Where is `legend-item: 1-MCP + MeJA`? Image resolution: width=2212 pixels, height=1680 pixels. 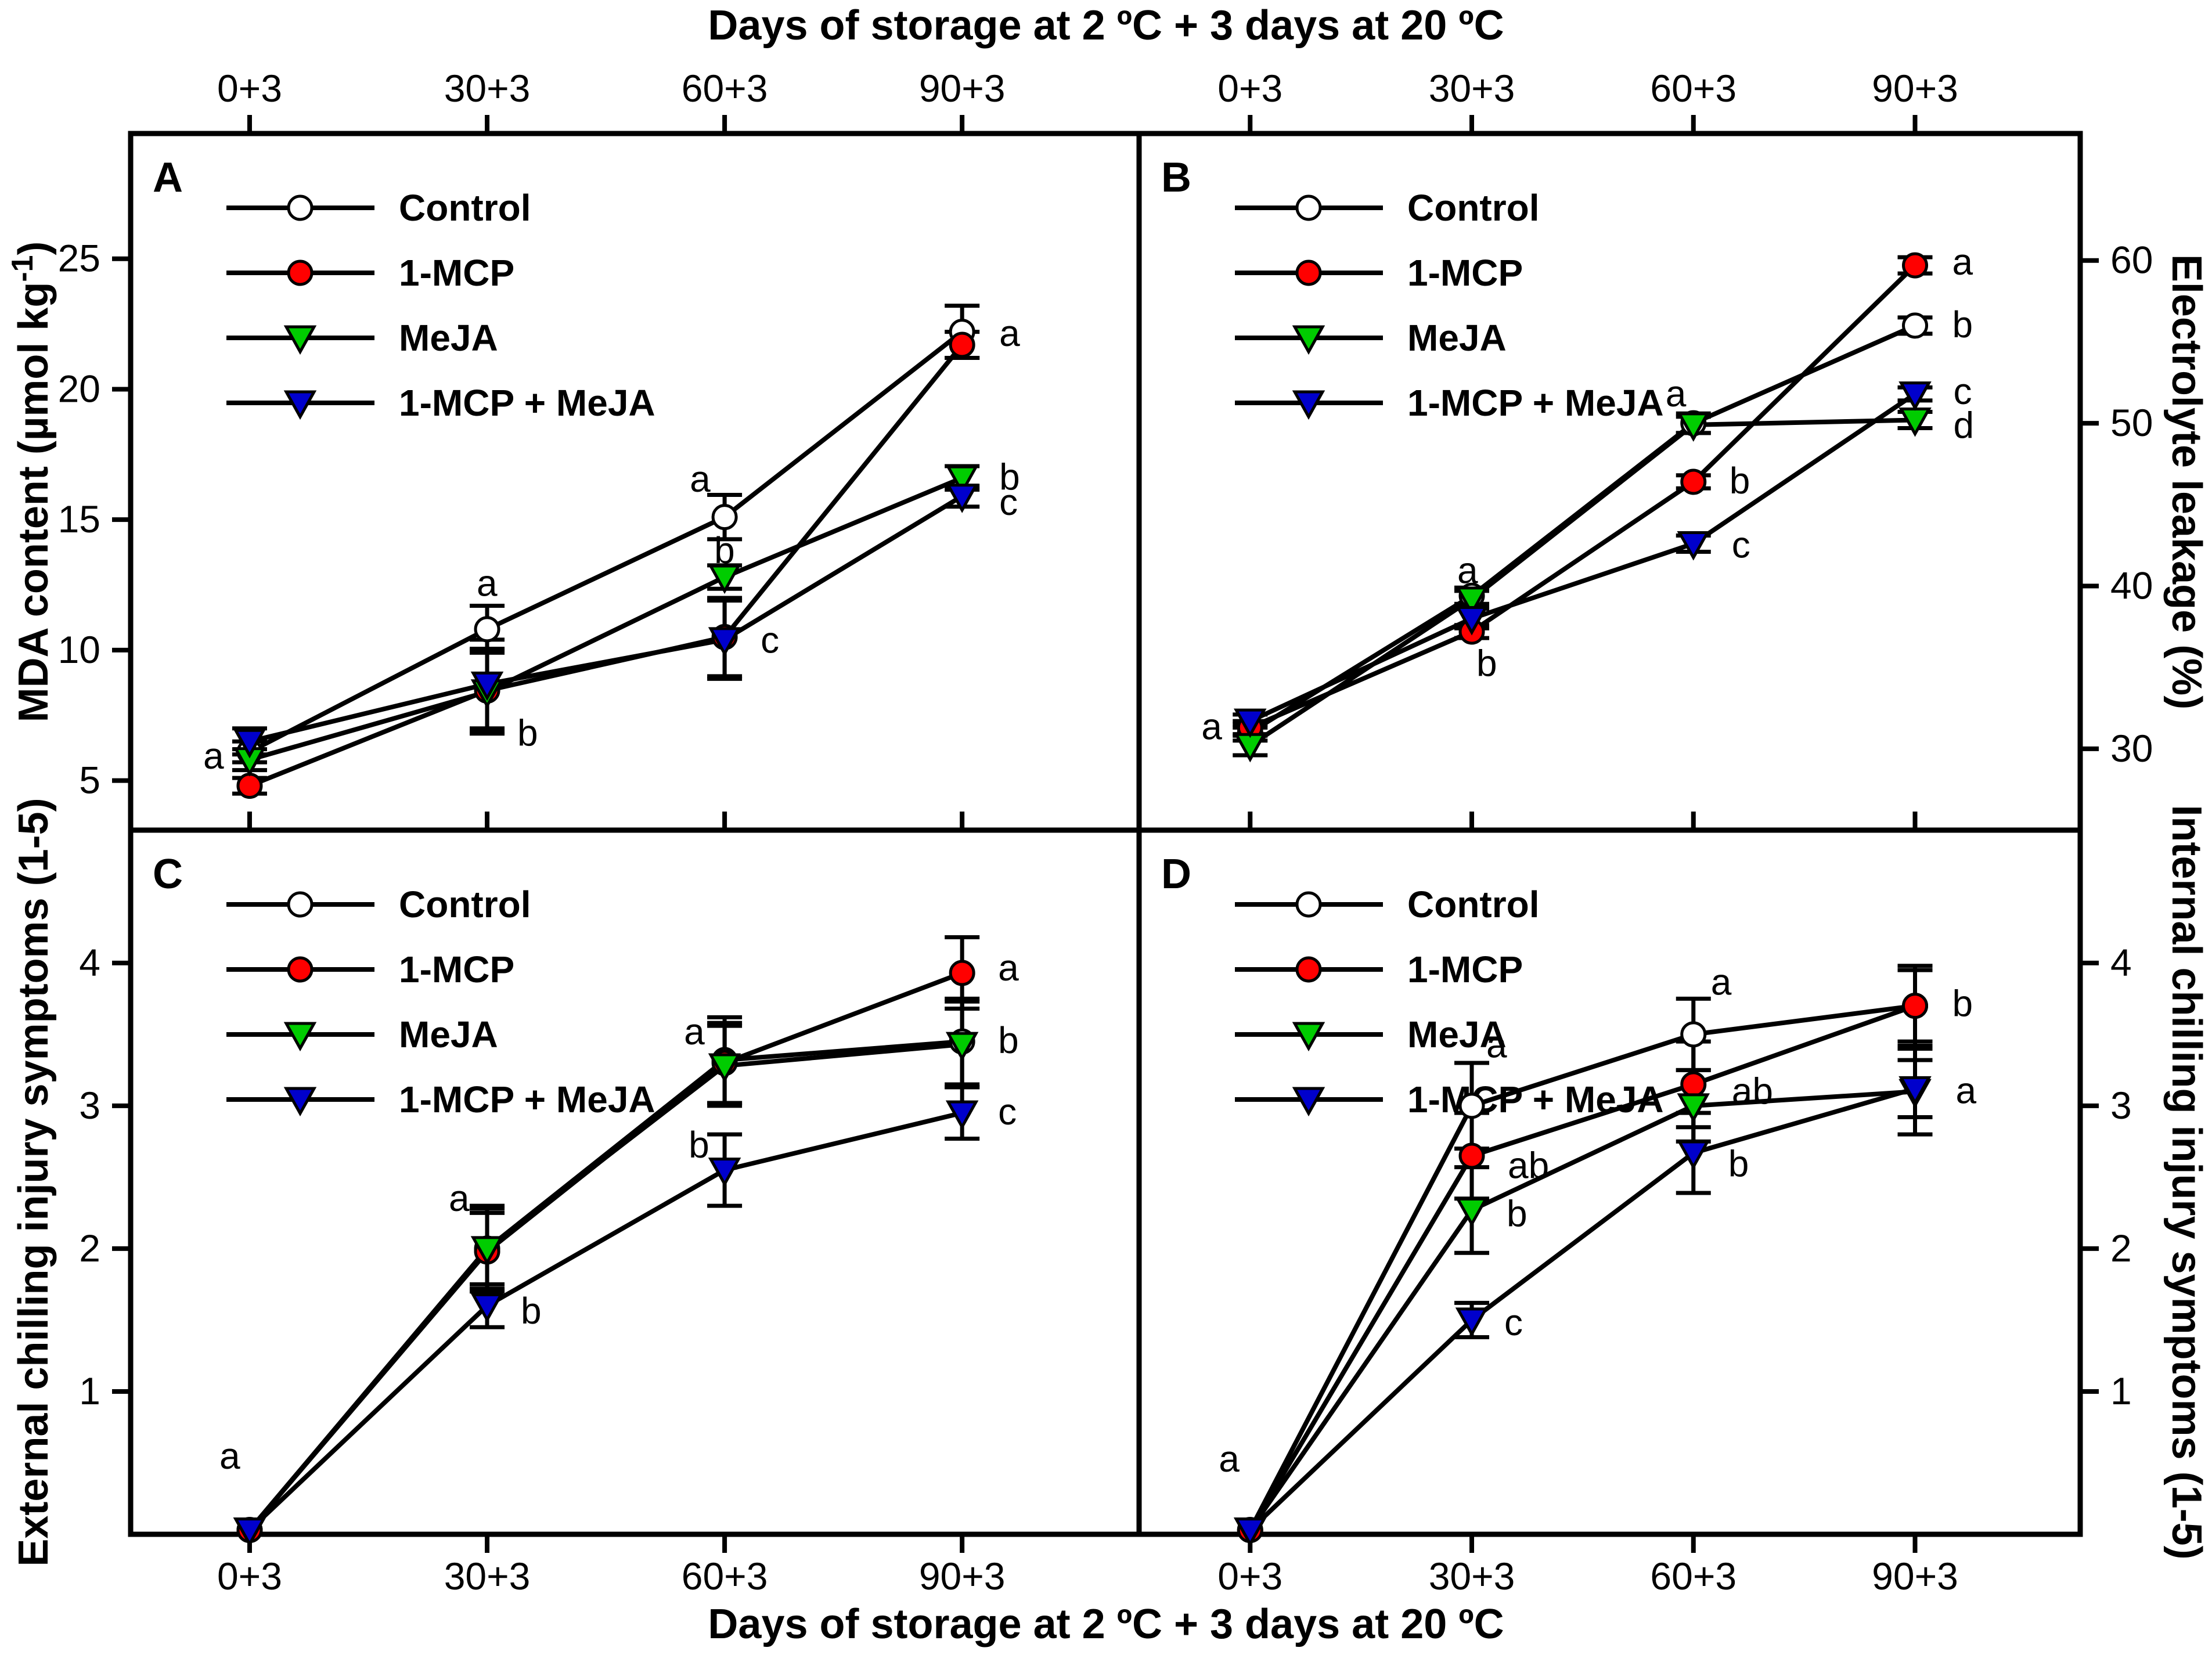 legend-item: 1-MCP + MeJA is located at coordinates (1450, 403).